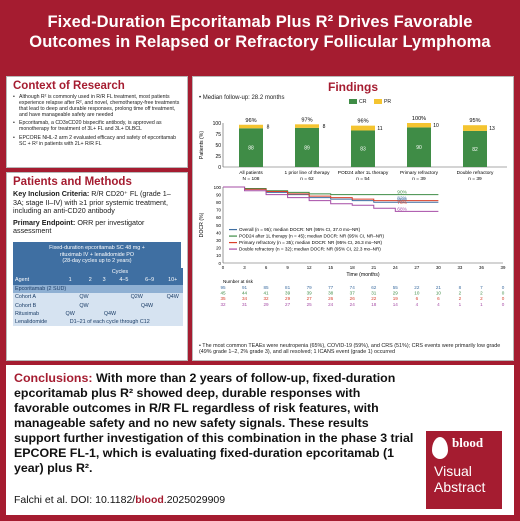 This screenshot has width=520, height=521. What do you see at coordinates (419, 173) in the screenshot?
I see `category-label: Primary refractory` at bounding box center [419, 173].